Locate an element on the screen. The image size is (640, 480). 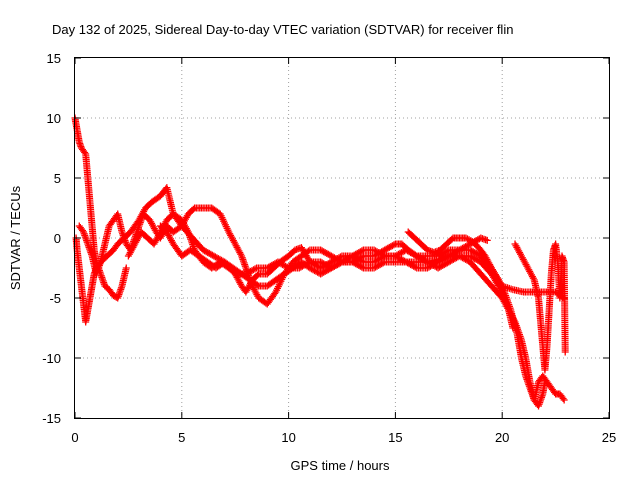
y-tick-label: 10 is located at coordinates (54, 118).